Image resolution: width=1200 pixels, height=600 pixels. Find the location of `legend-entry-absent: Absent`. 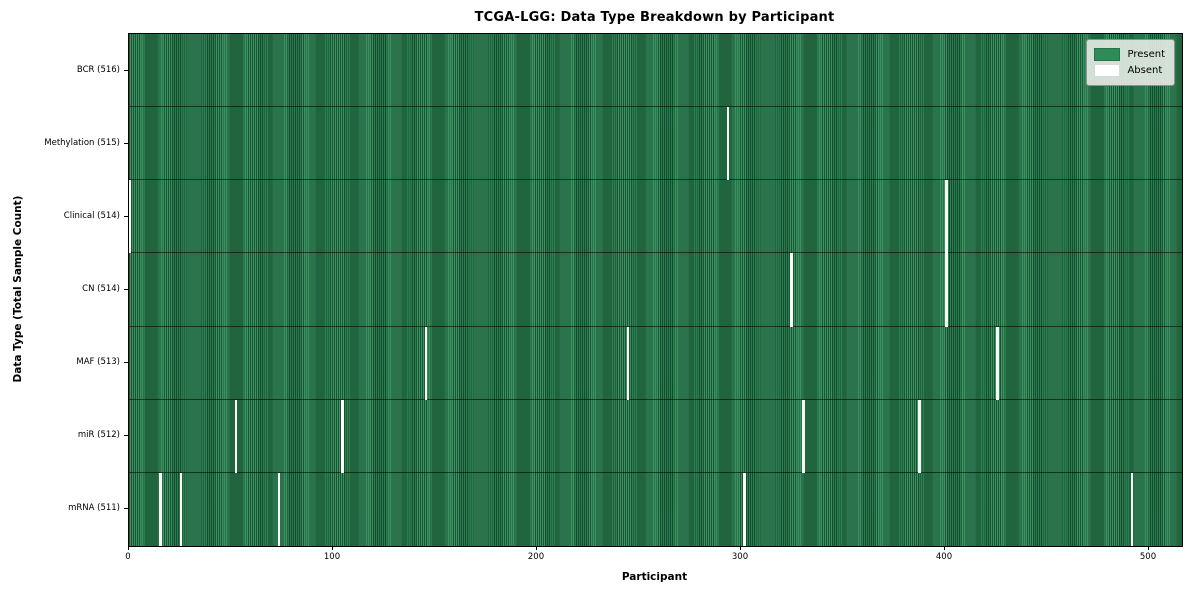

legend-entry-absent: Absent is located at coordinates (1129, 70).